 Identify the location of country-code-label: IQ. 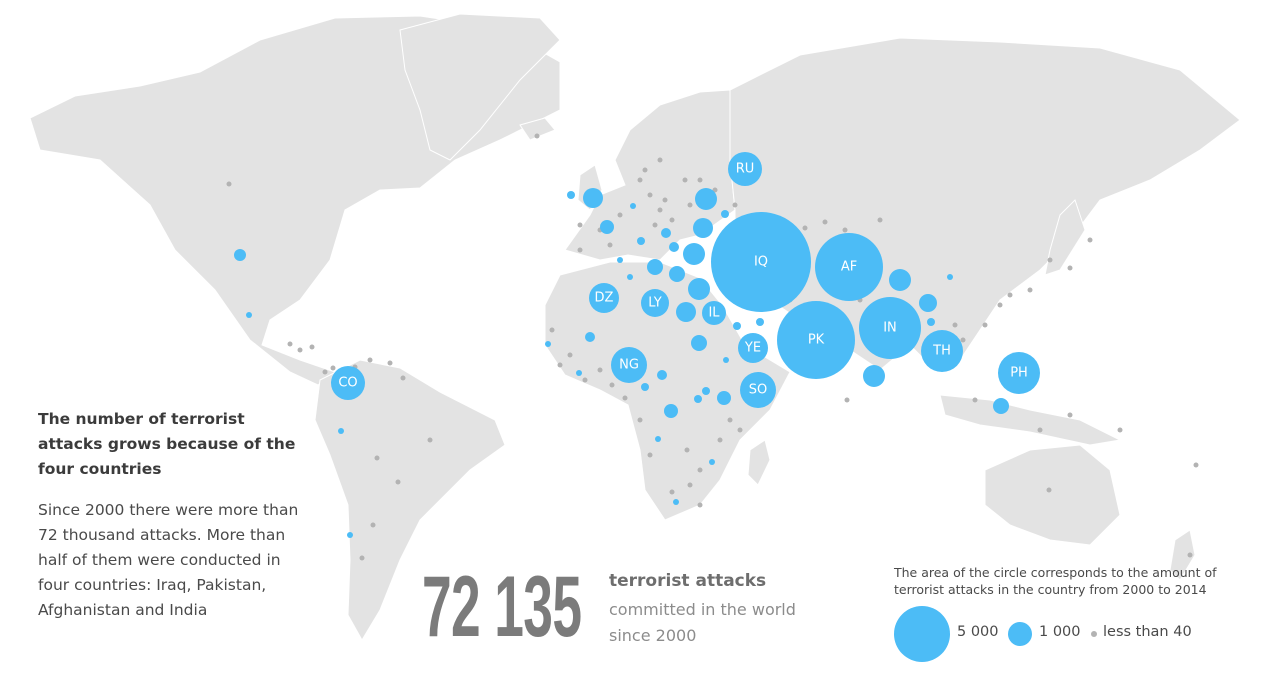
(761, 262).